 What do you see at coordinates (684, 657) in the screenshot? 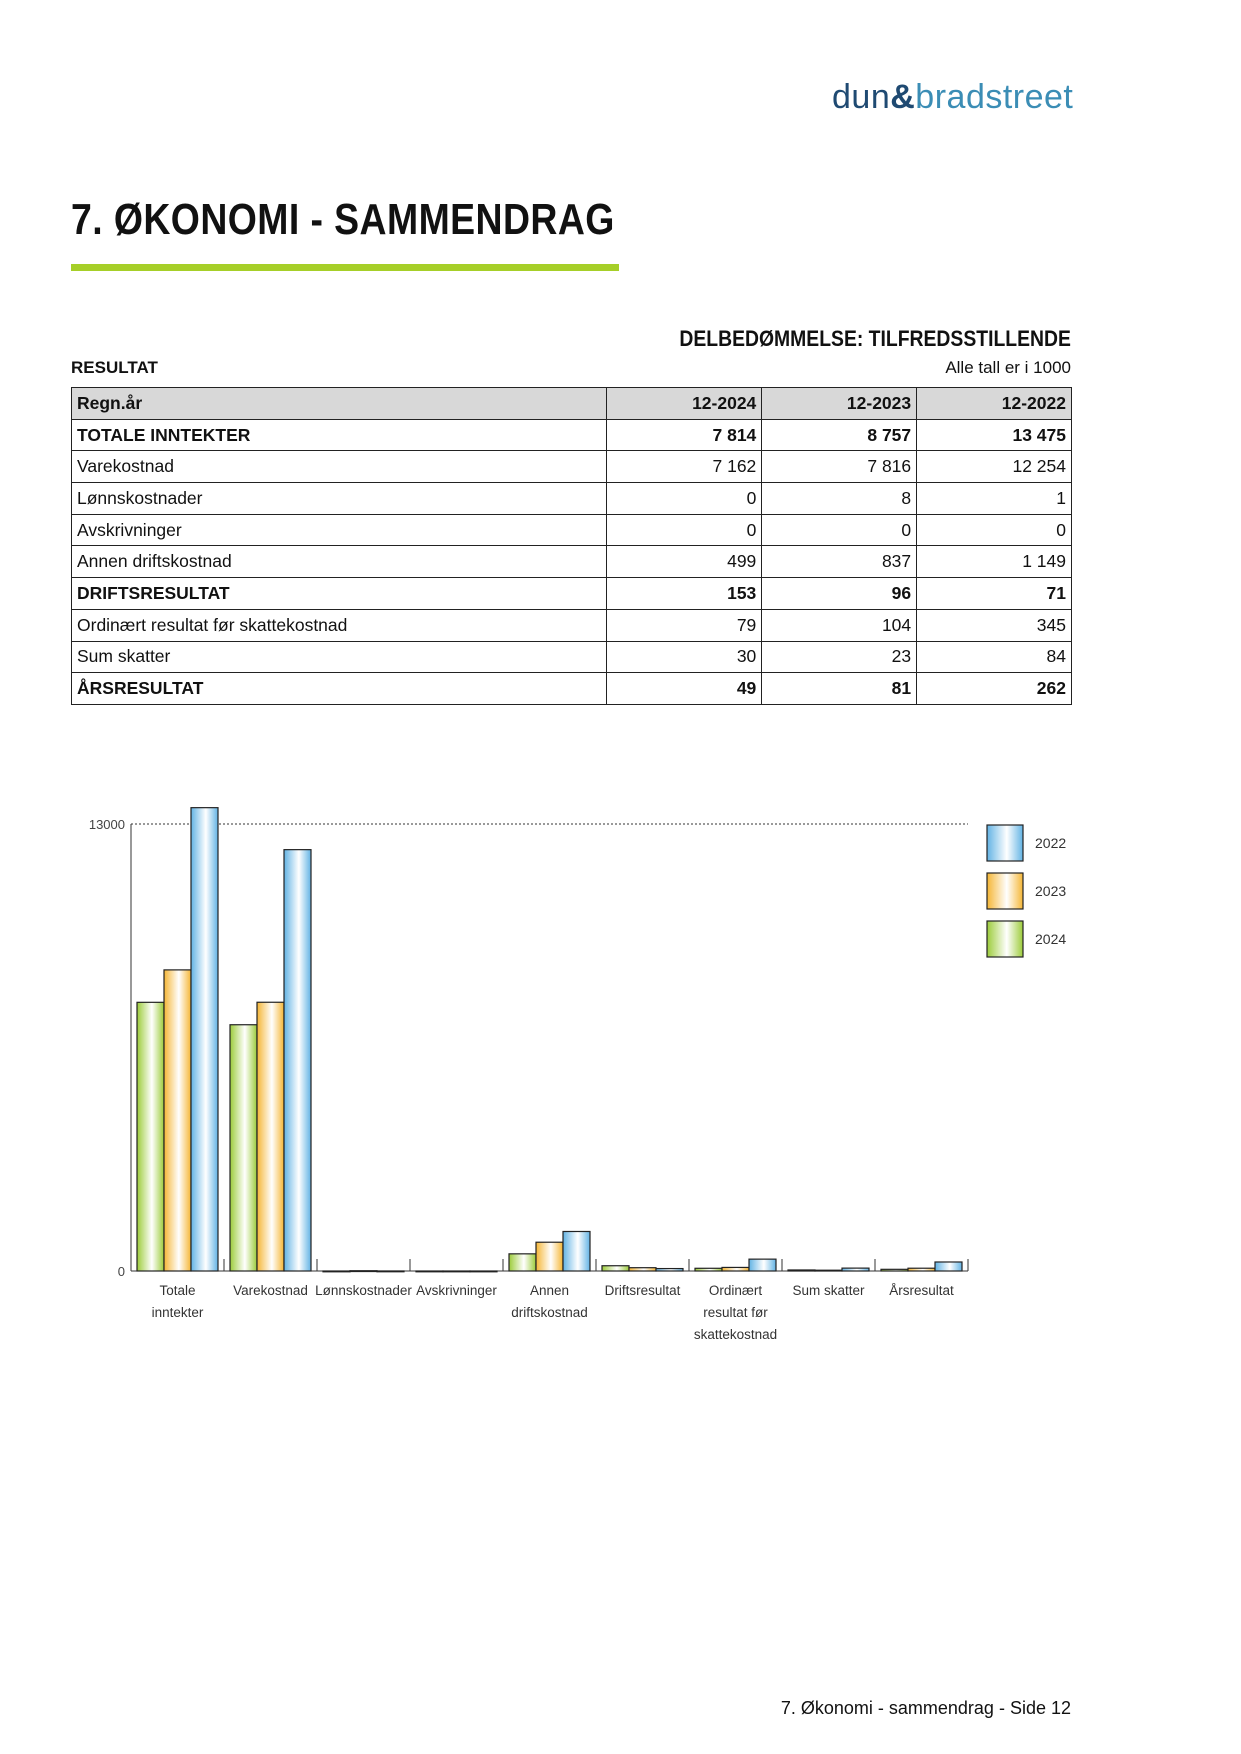
I see `cell-value: 30` at bounding box center [684, 657].